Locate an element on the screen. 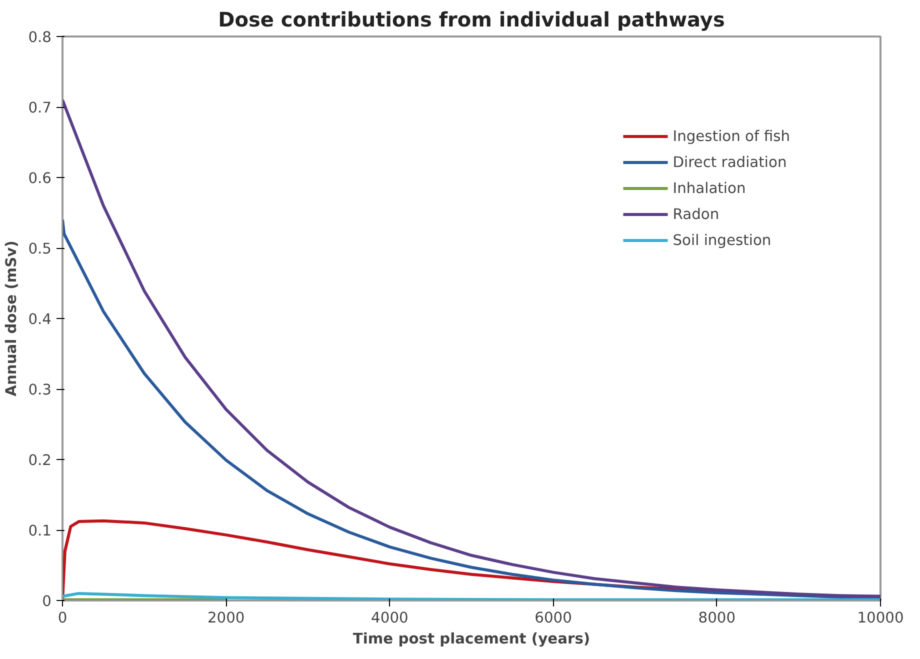 The image size is (920, 659). x-axis-title: Time post placement (years) is located at coordinates (471, 639).